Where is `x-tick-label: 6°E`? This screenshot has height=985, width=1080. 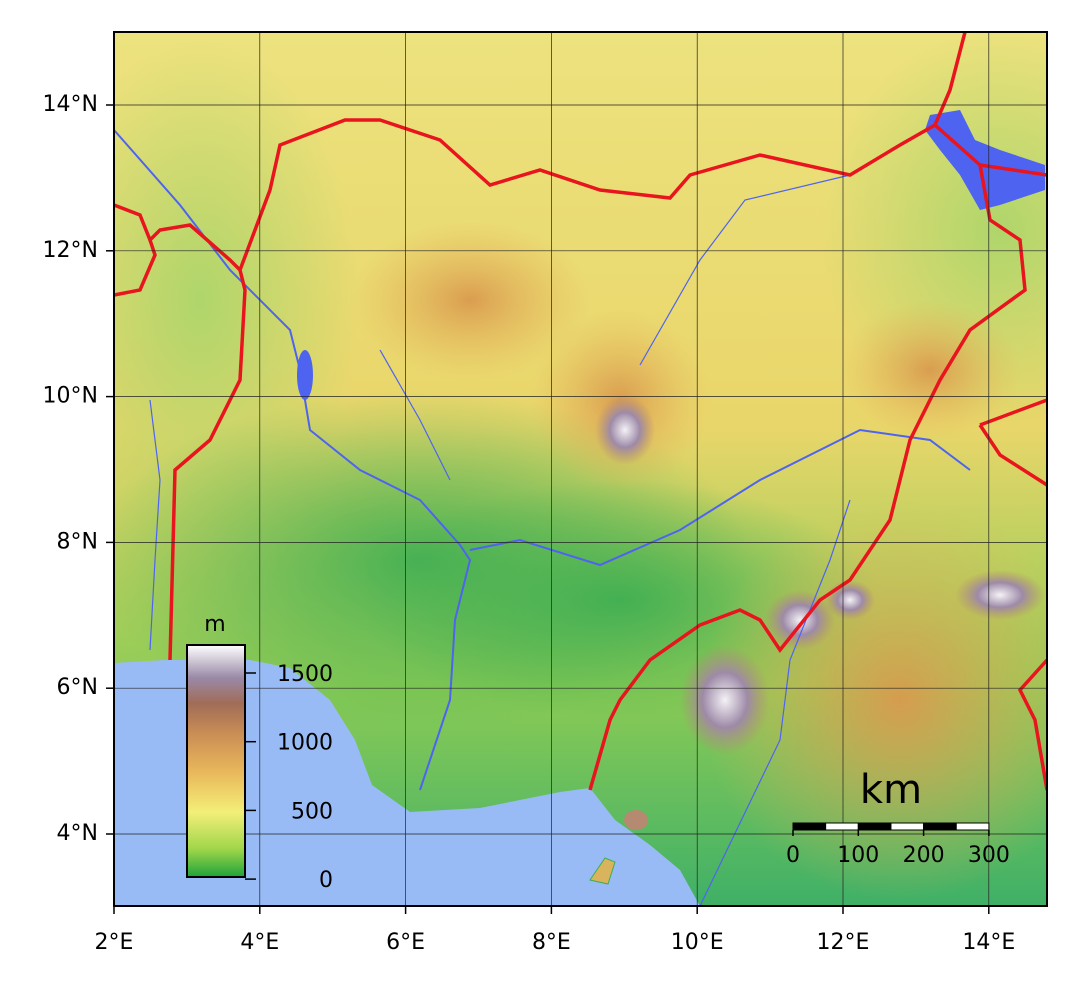 x-tick-label: 6°E is located at coordinates (405, 942).